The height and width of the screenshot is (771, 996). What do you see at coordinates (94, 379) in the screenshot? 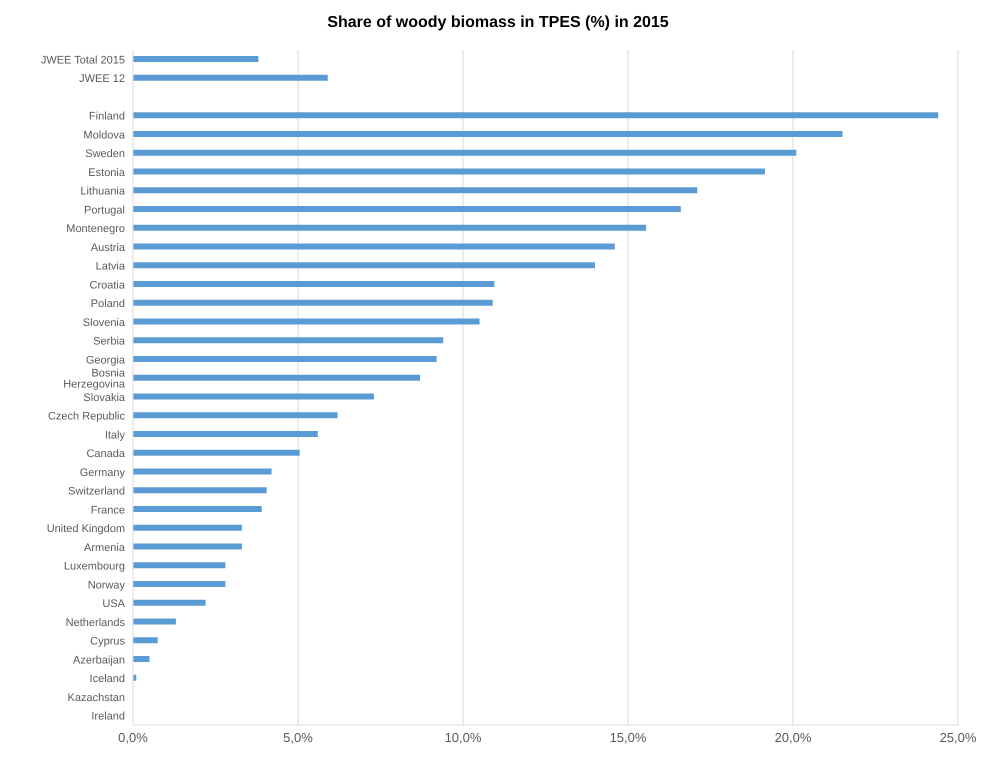
I see `y-tick-label: Bosnia Herzegovina` at bounding box center [94, 379].